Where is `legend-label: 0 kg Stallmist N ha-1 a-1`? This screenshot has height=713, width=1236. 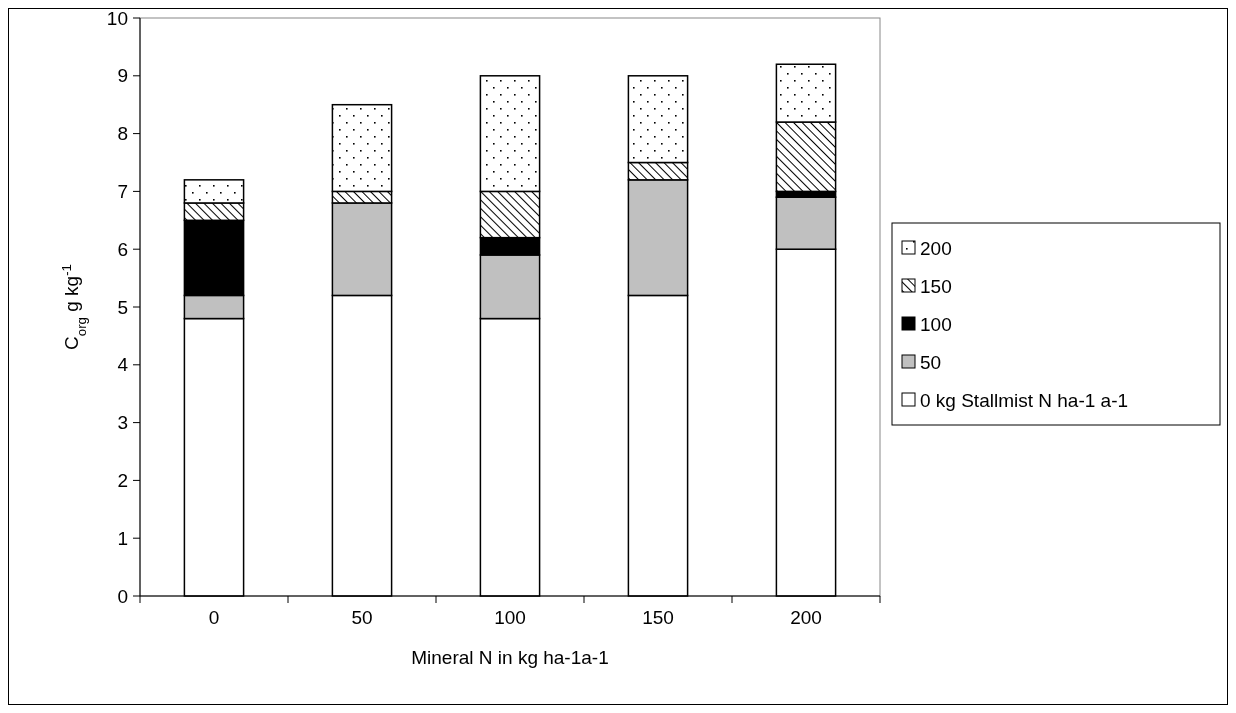
legend-label: 0 kg Stallmist N ha-1 a-1 is located at coordinates (1024, 400).